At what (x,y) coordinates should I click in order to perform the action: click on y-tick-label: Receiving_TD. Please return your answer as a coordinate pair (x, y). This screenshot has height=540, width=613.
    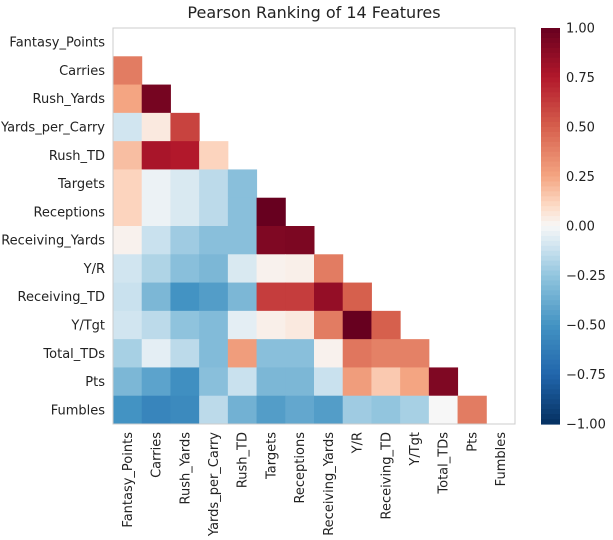
    Looking at the image, I should click on (61, 297).